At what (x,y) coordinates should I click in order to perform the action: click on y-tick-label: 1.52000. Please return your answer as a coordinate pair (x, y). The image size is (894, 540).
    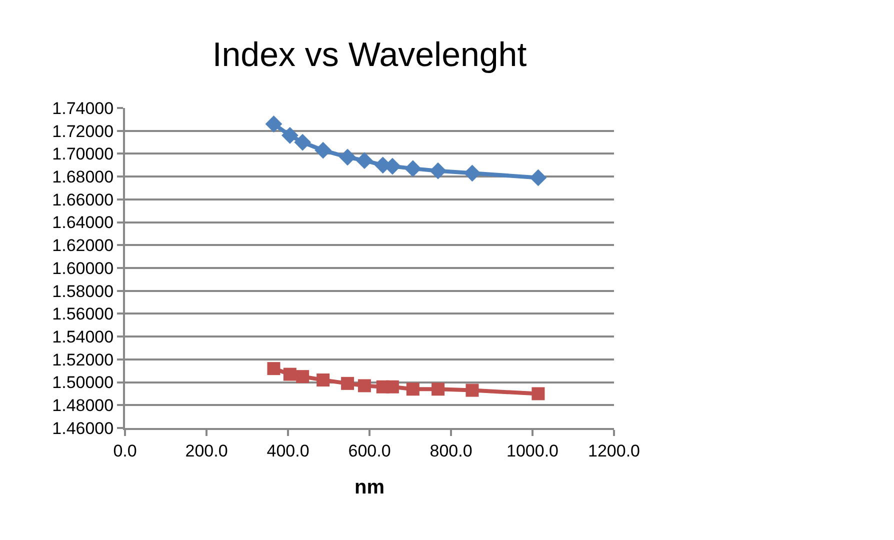
    Looking at the image, I should click on (83, 360).